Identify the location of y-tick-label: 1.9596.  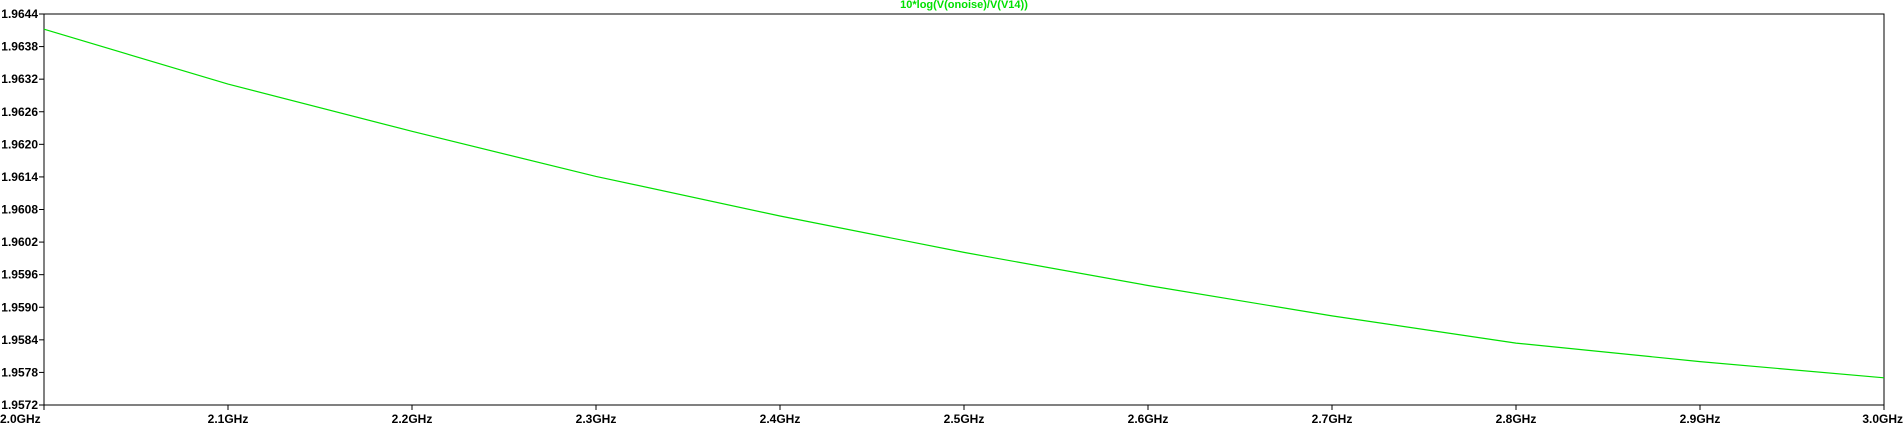
(19, 275).